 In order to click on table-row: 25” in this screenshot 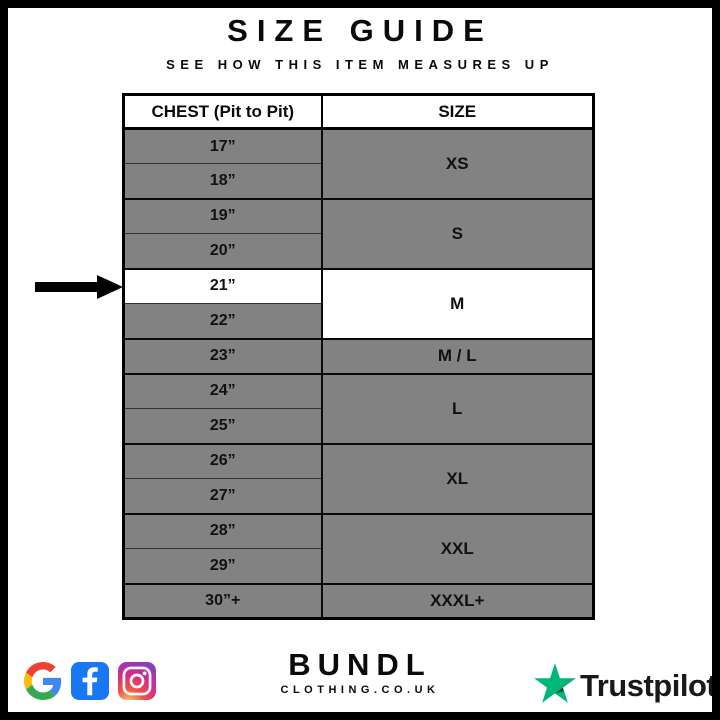, I will do `click(358, 426)`.